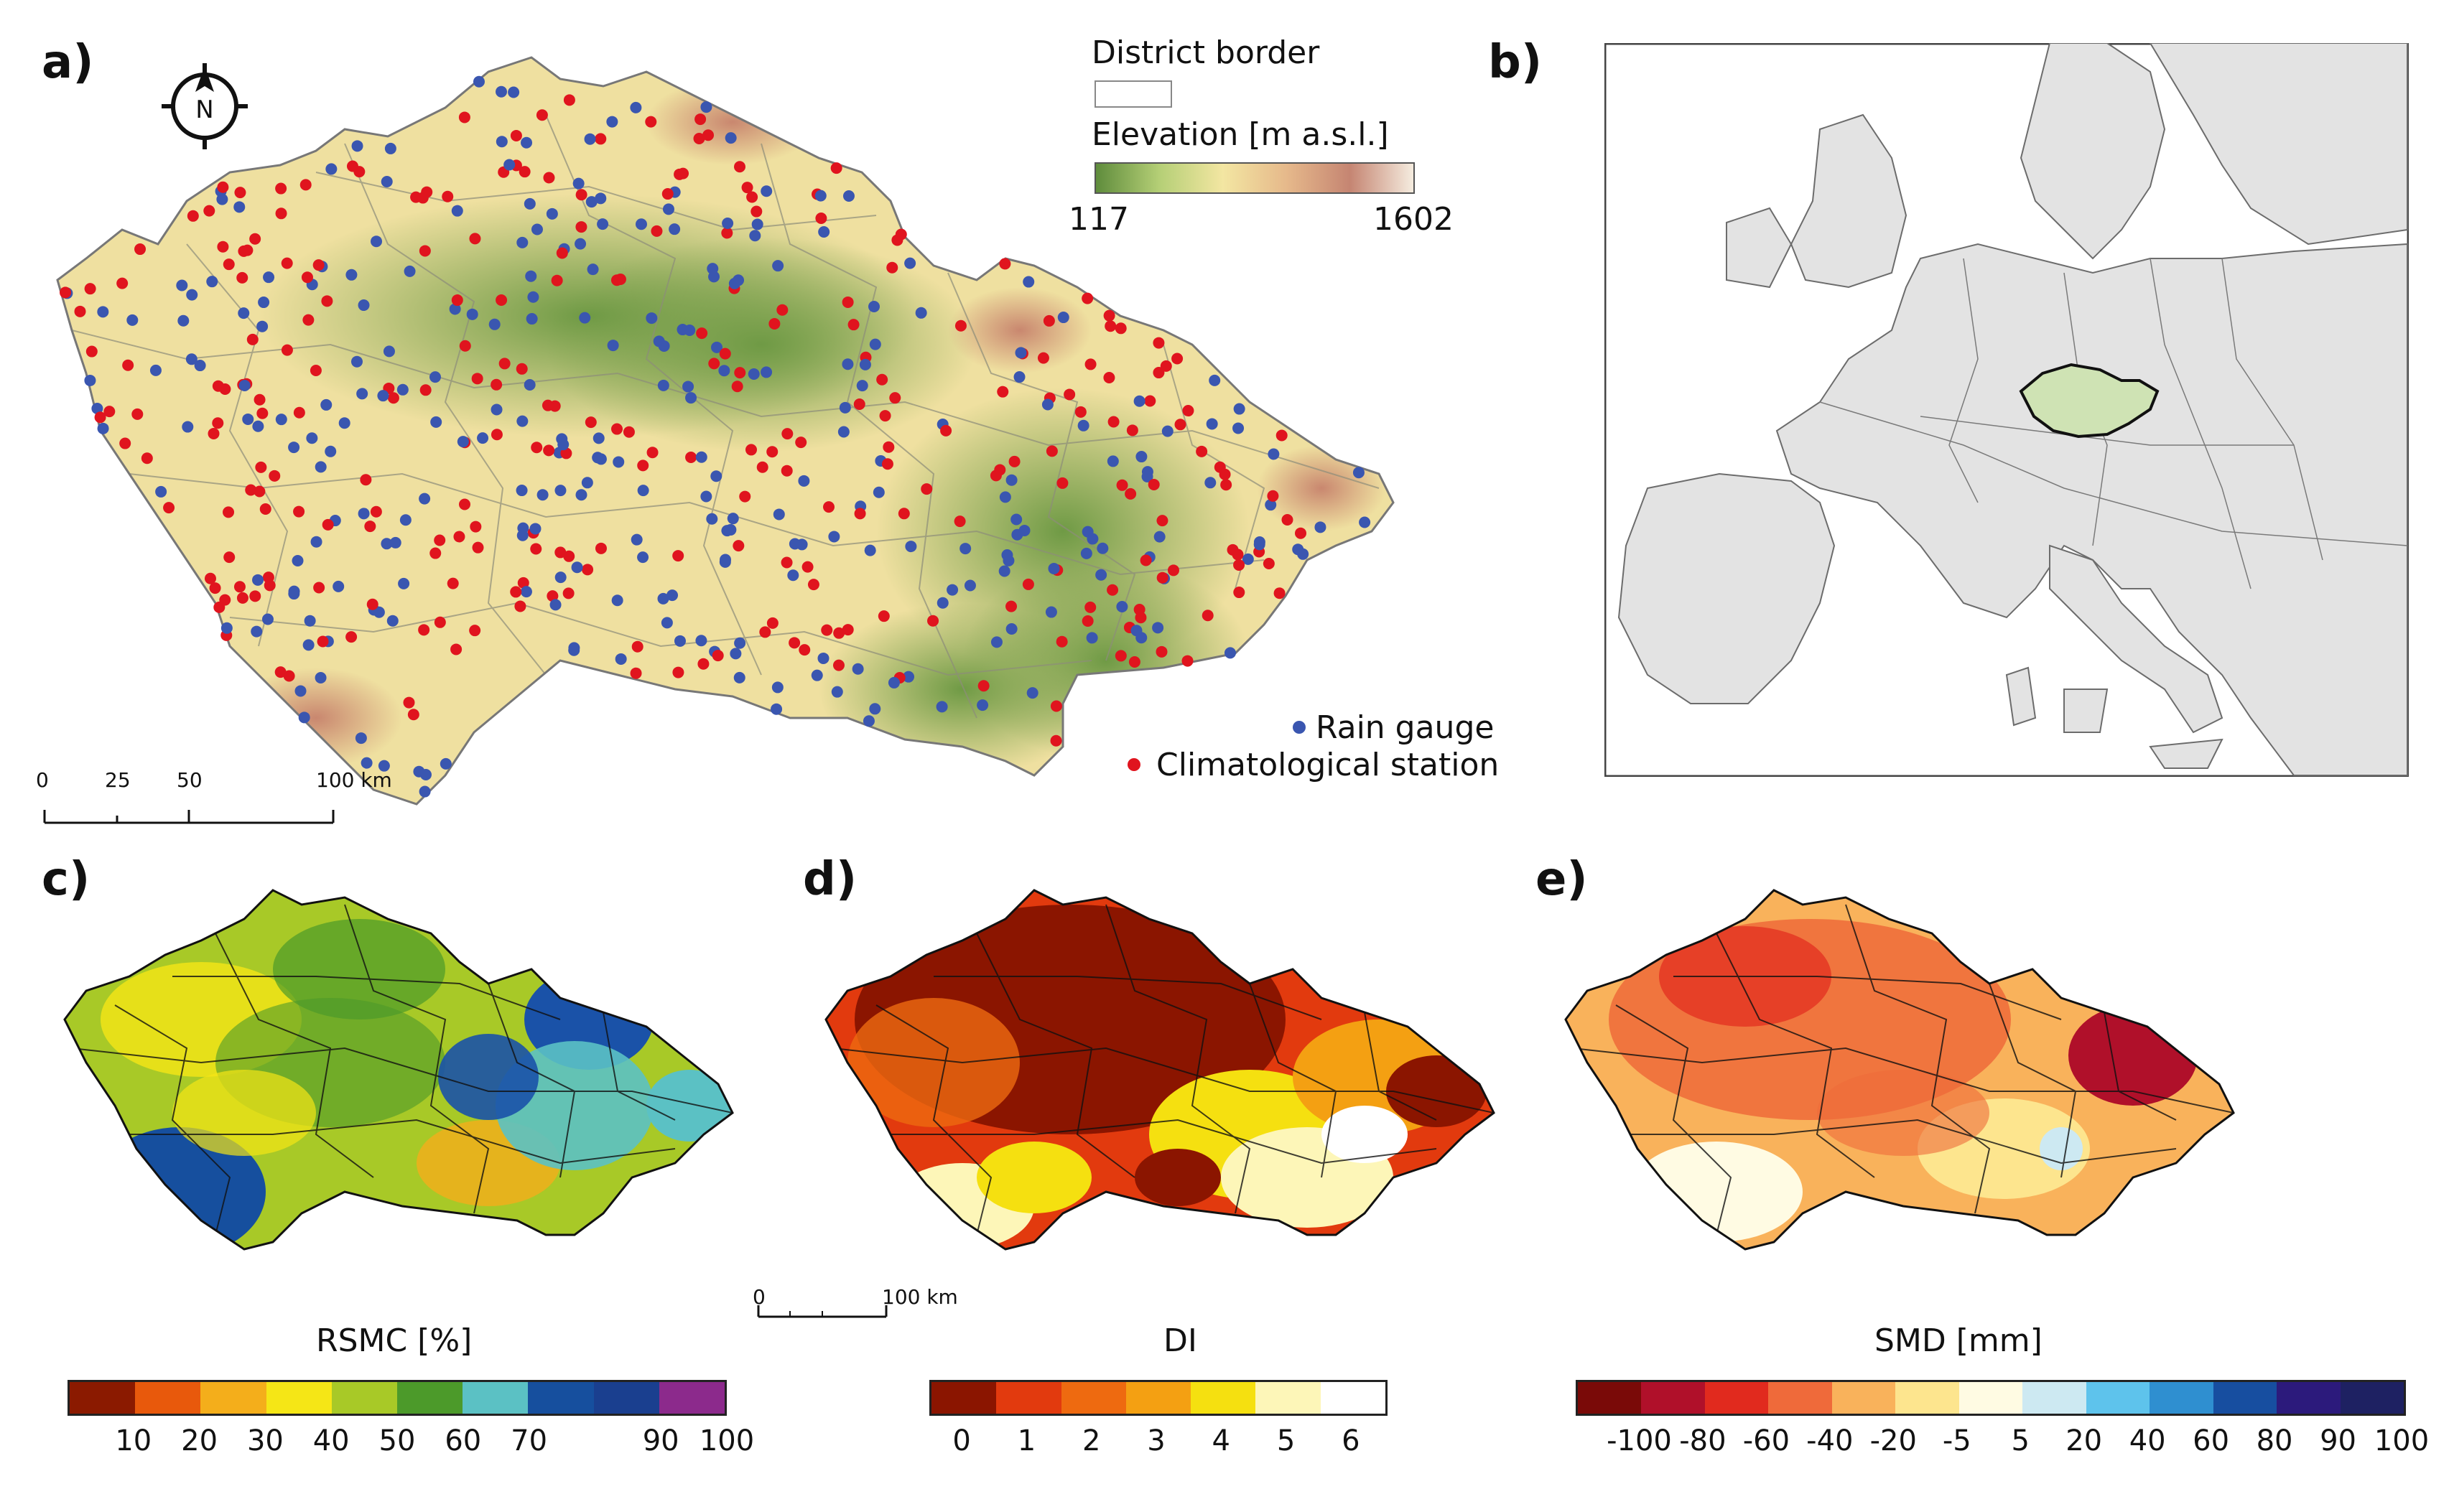 Image resolution: width=2449 pixels, height=1512 pixels. I want to click on scale-a-tick-50: 50, so click(190, 780).